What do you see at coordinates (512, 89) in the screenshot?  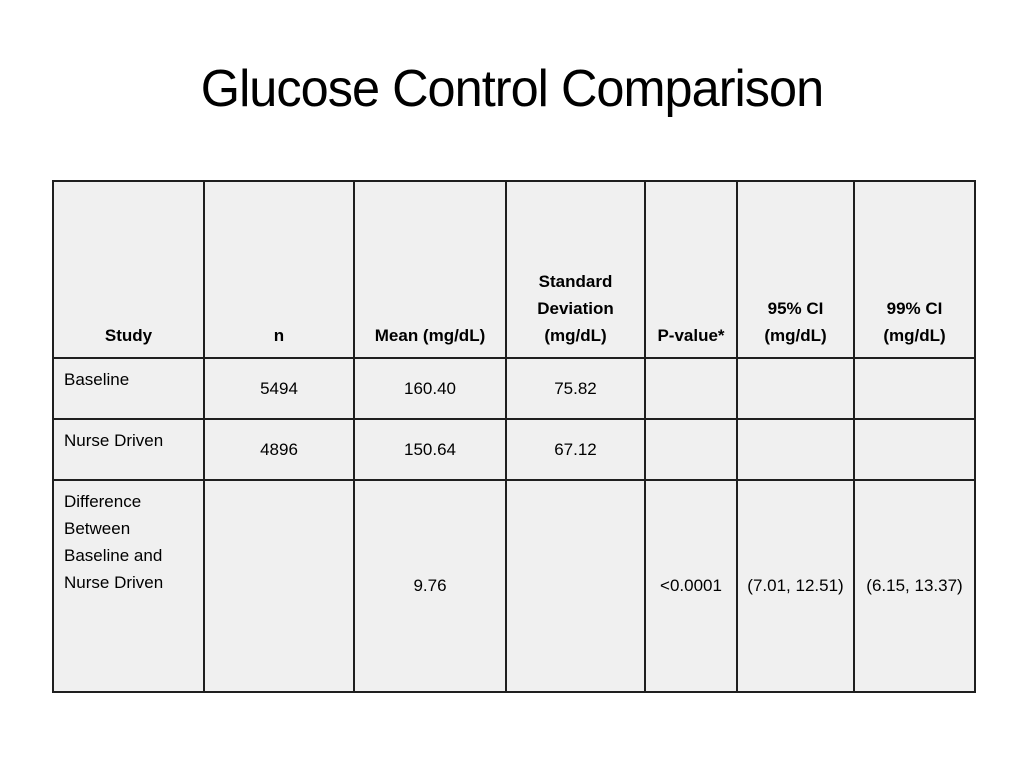 I see `slide-title: Glucose Control Comparison` at bounding box center [512, 89].